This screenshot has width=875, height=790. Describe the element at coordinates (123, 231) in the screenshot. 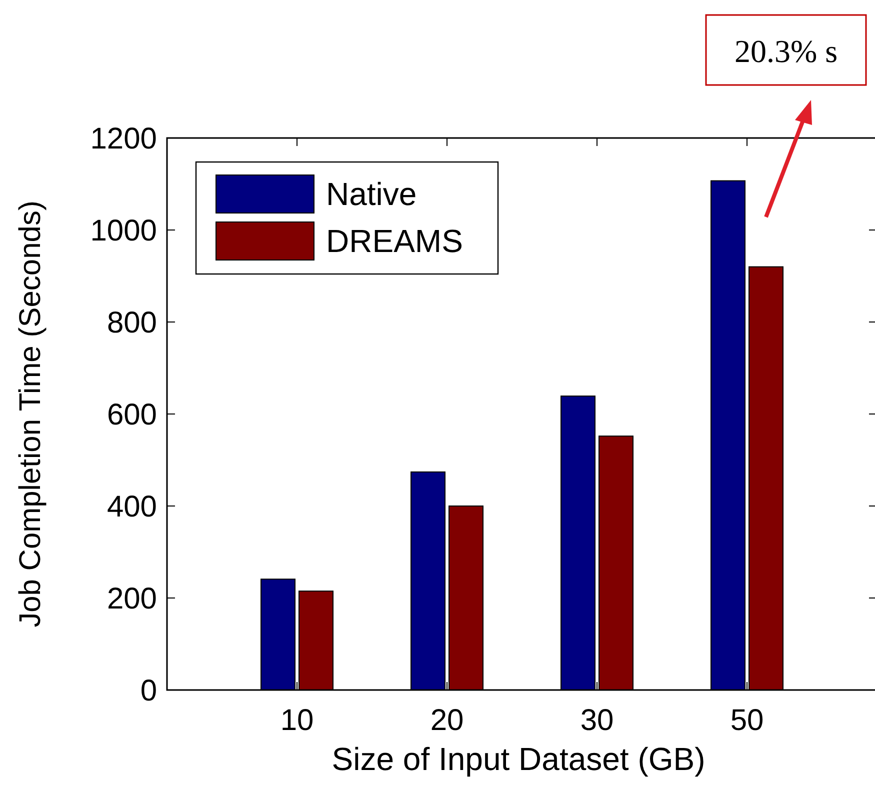

I see `y-tick-label: 1000` at that location.